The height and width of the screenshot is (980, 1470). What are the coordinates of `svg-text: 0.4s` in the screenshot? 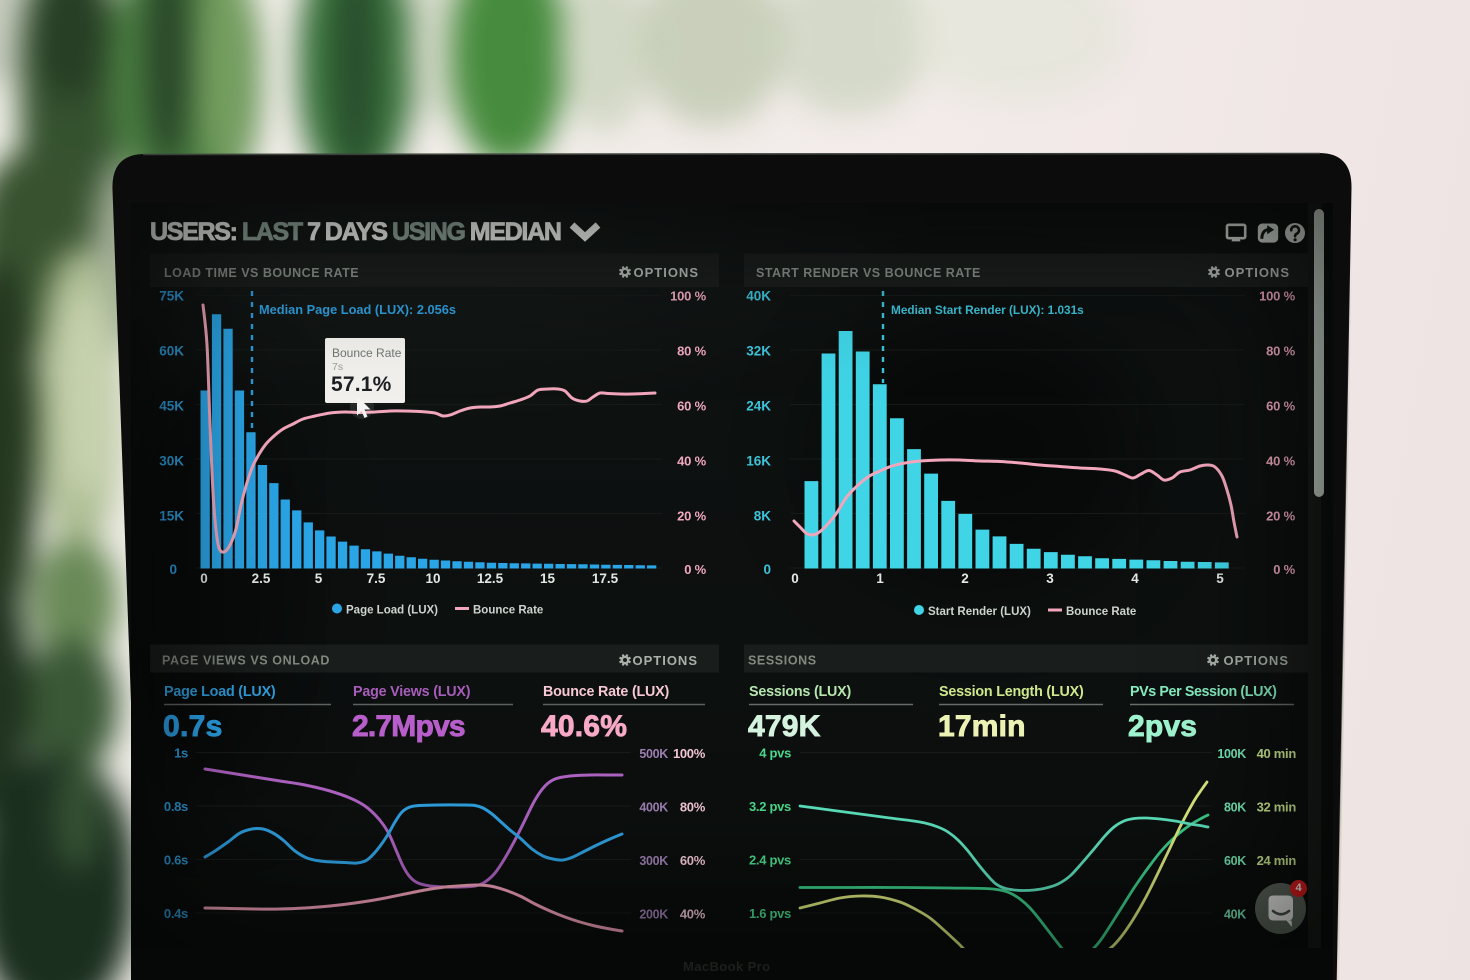 It's located at (176, 913).